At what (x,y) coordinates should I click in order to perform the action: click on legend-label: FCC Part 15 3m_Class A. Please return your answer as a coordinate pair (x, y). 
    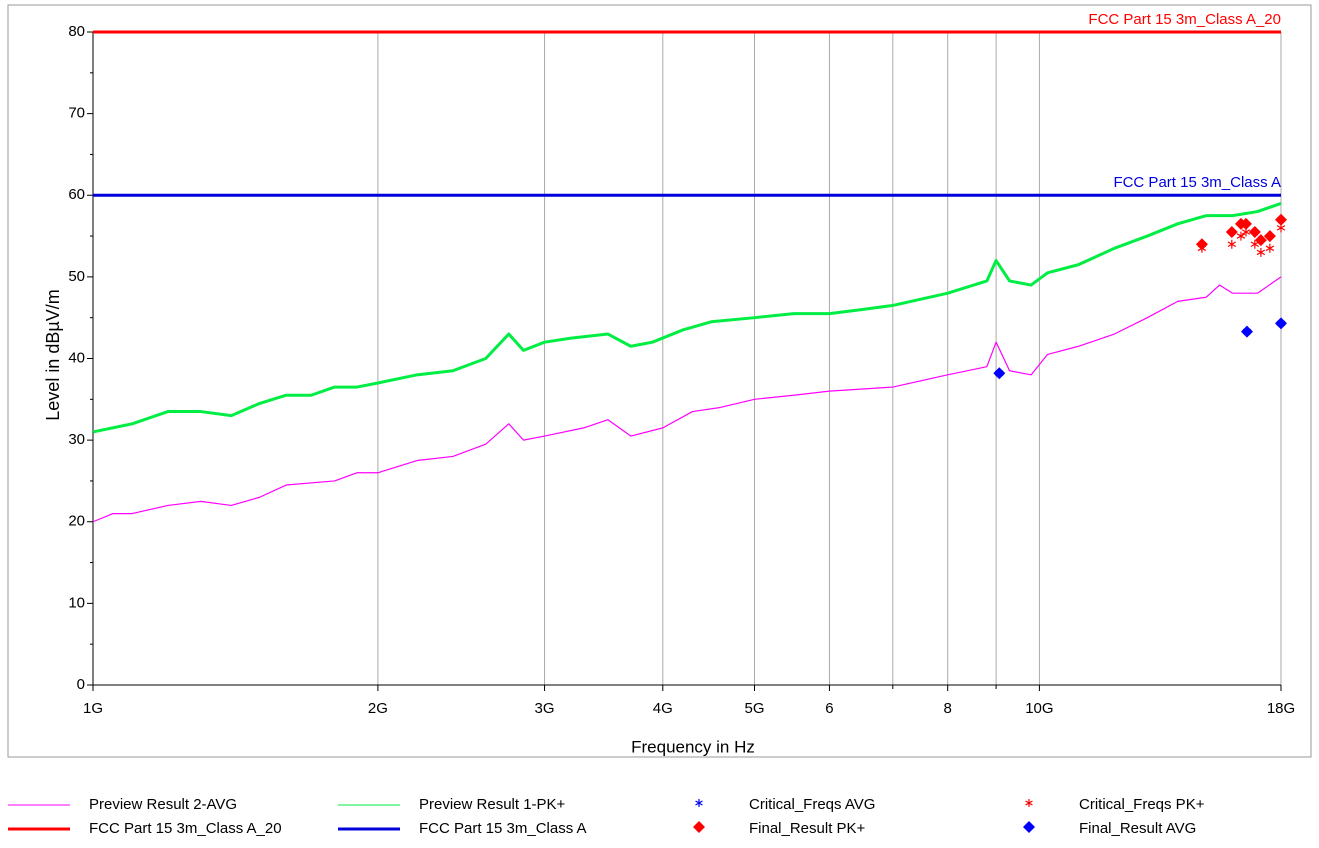
    Looking at the image, I should click on (503, 828).